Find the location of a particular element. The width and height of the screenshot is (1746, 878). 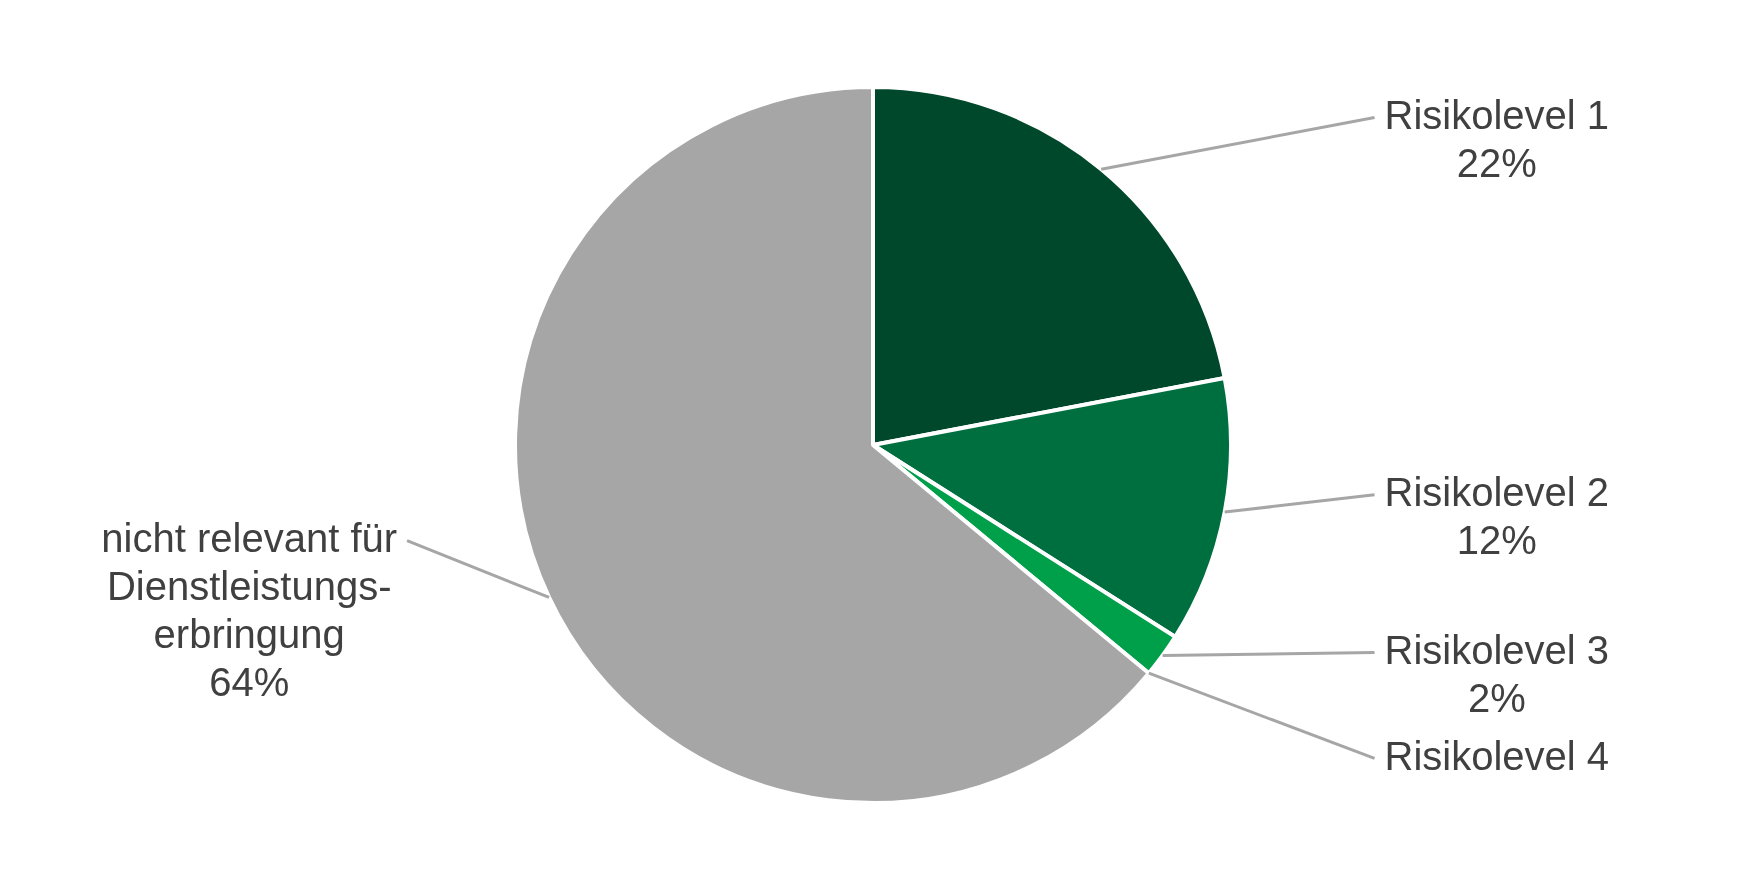

data-label: 64% is located at coordinates (249, 681).